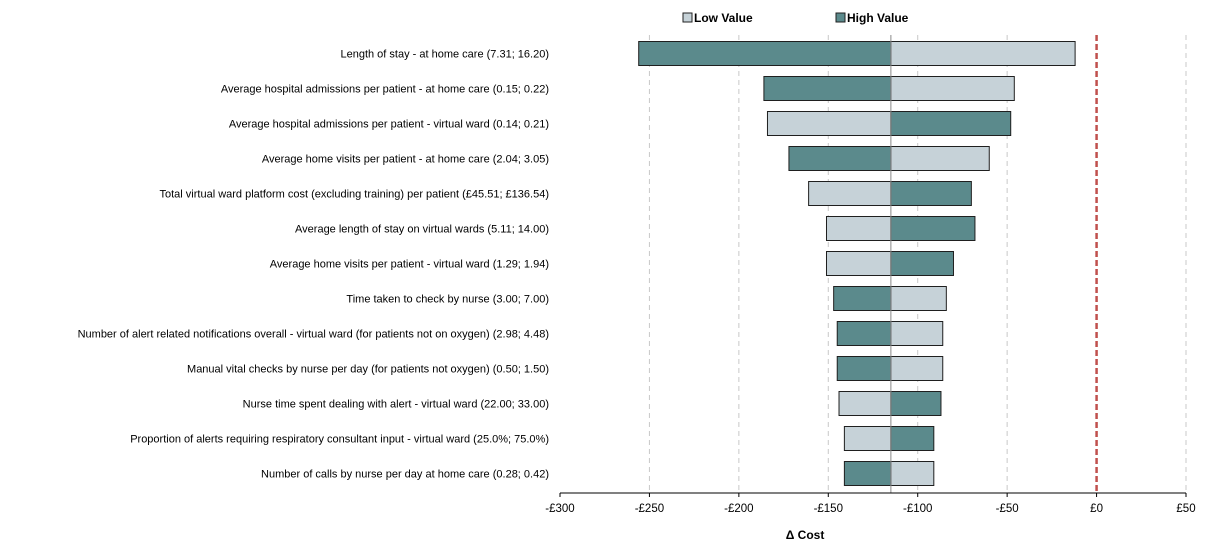  Describe the element at coordinates (917, 509) in the screenshot. I see `x-tick-label: -£100` at that location.